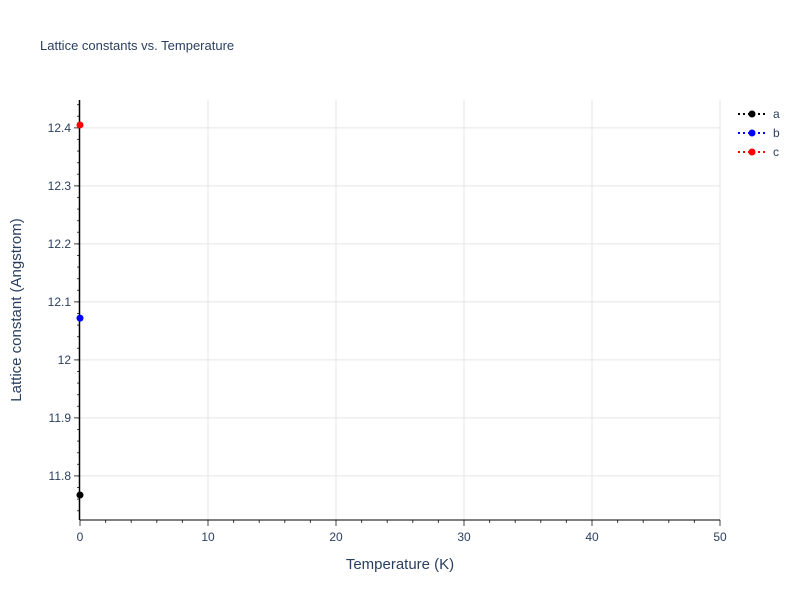  What do you see at coordinates (80, 318) in the screenshot?
I see `data-point-b` at bounding box center [80, 318].